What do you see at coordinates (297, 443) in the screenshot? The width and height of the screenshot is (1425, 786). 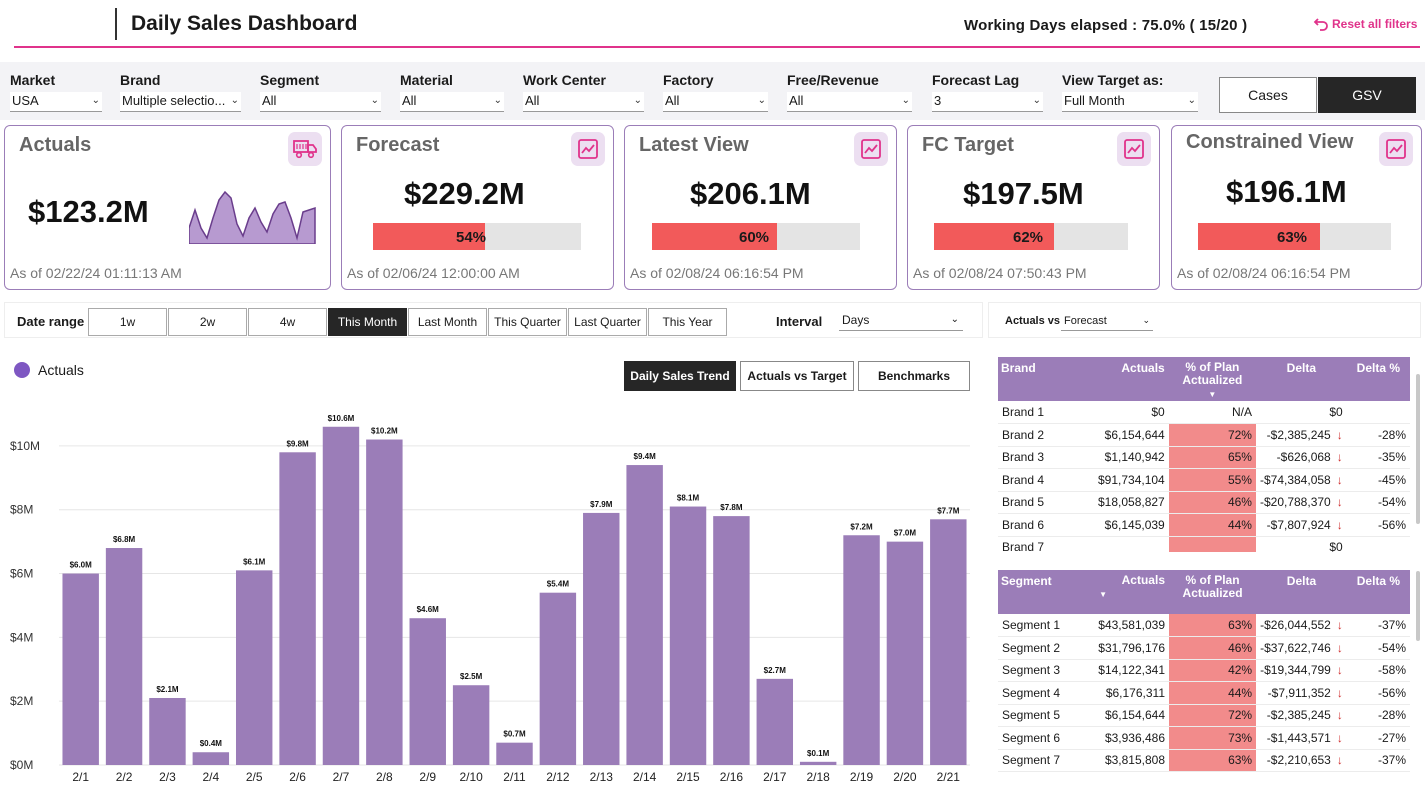 I see `bar-data-label: $9.8M` at bounding box center [297, 443].